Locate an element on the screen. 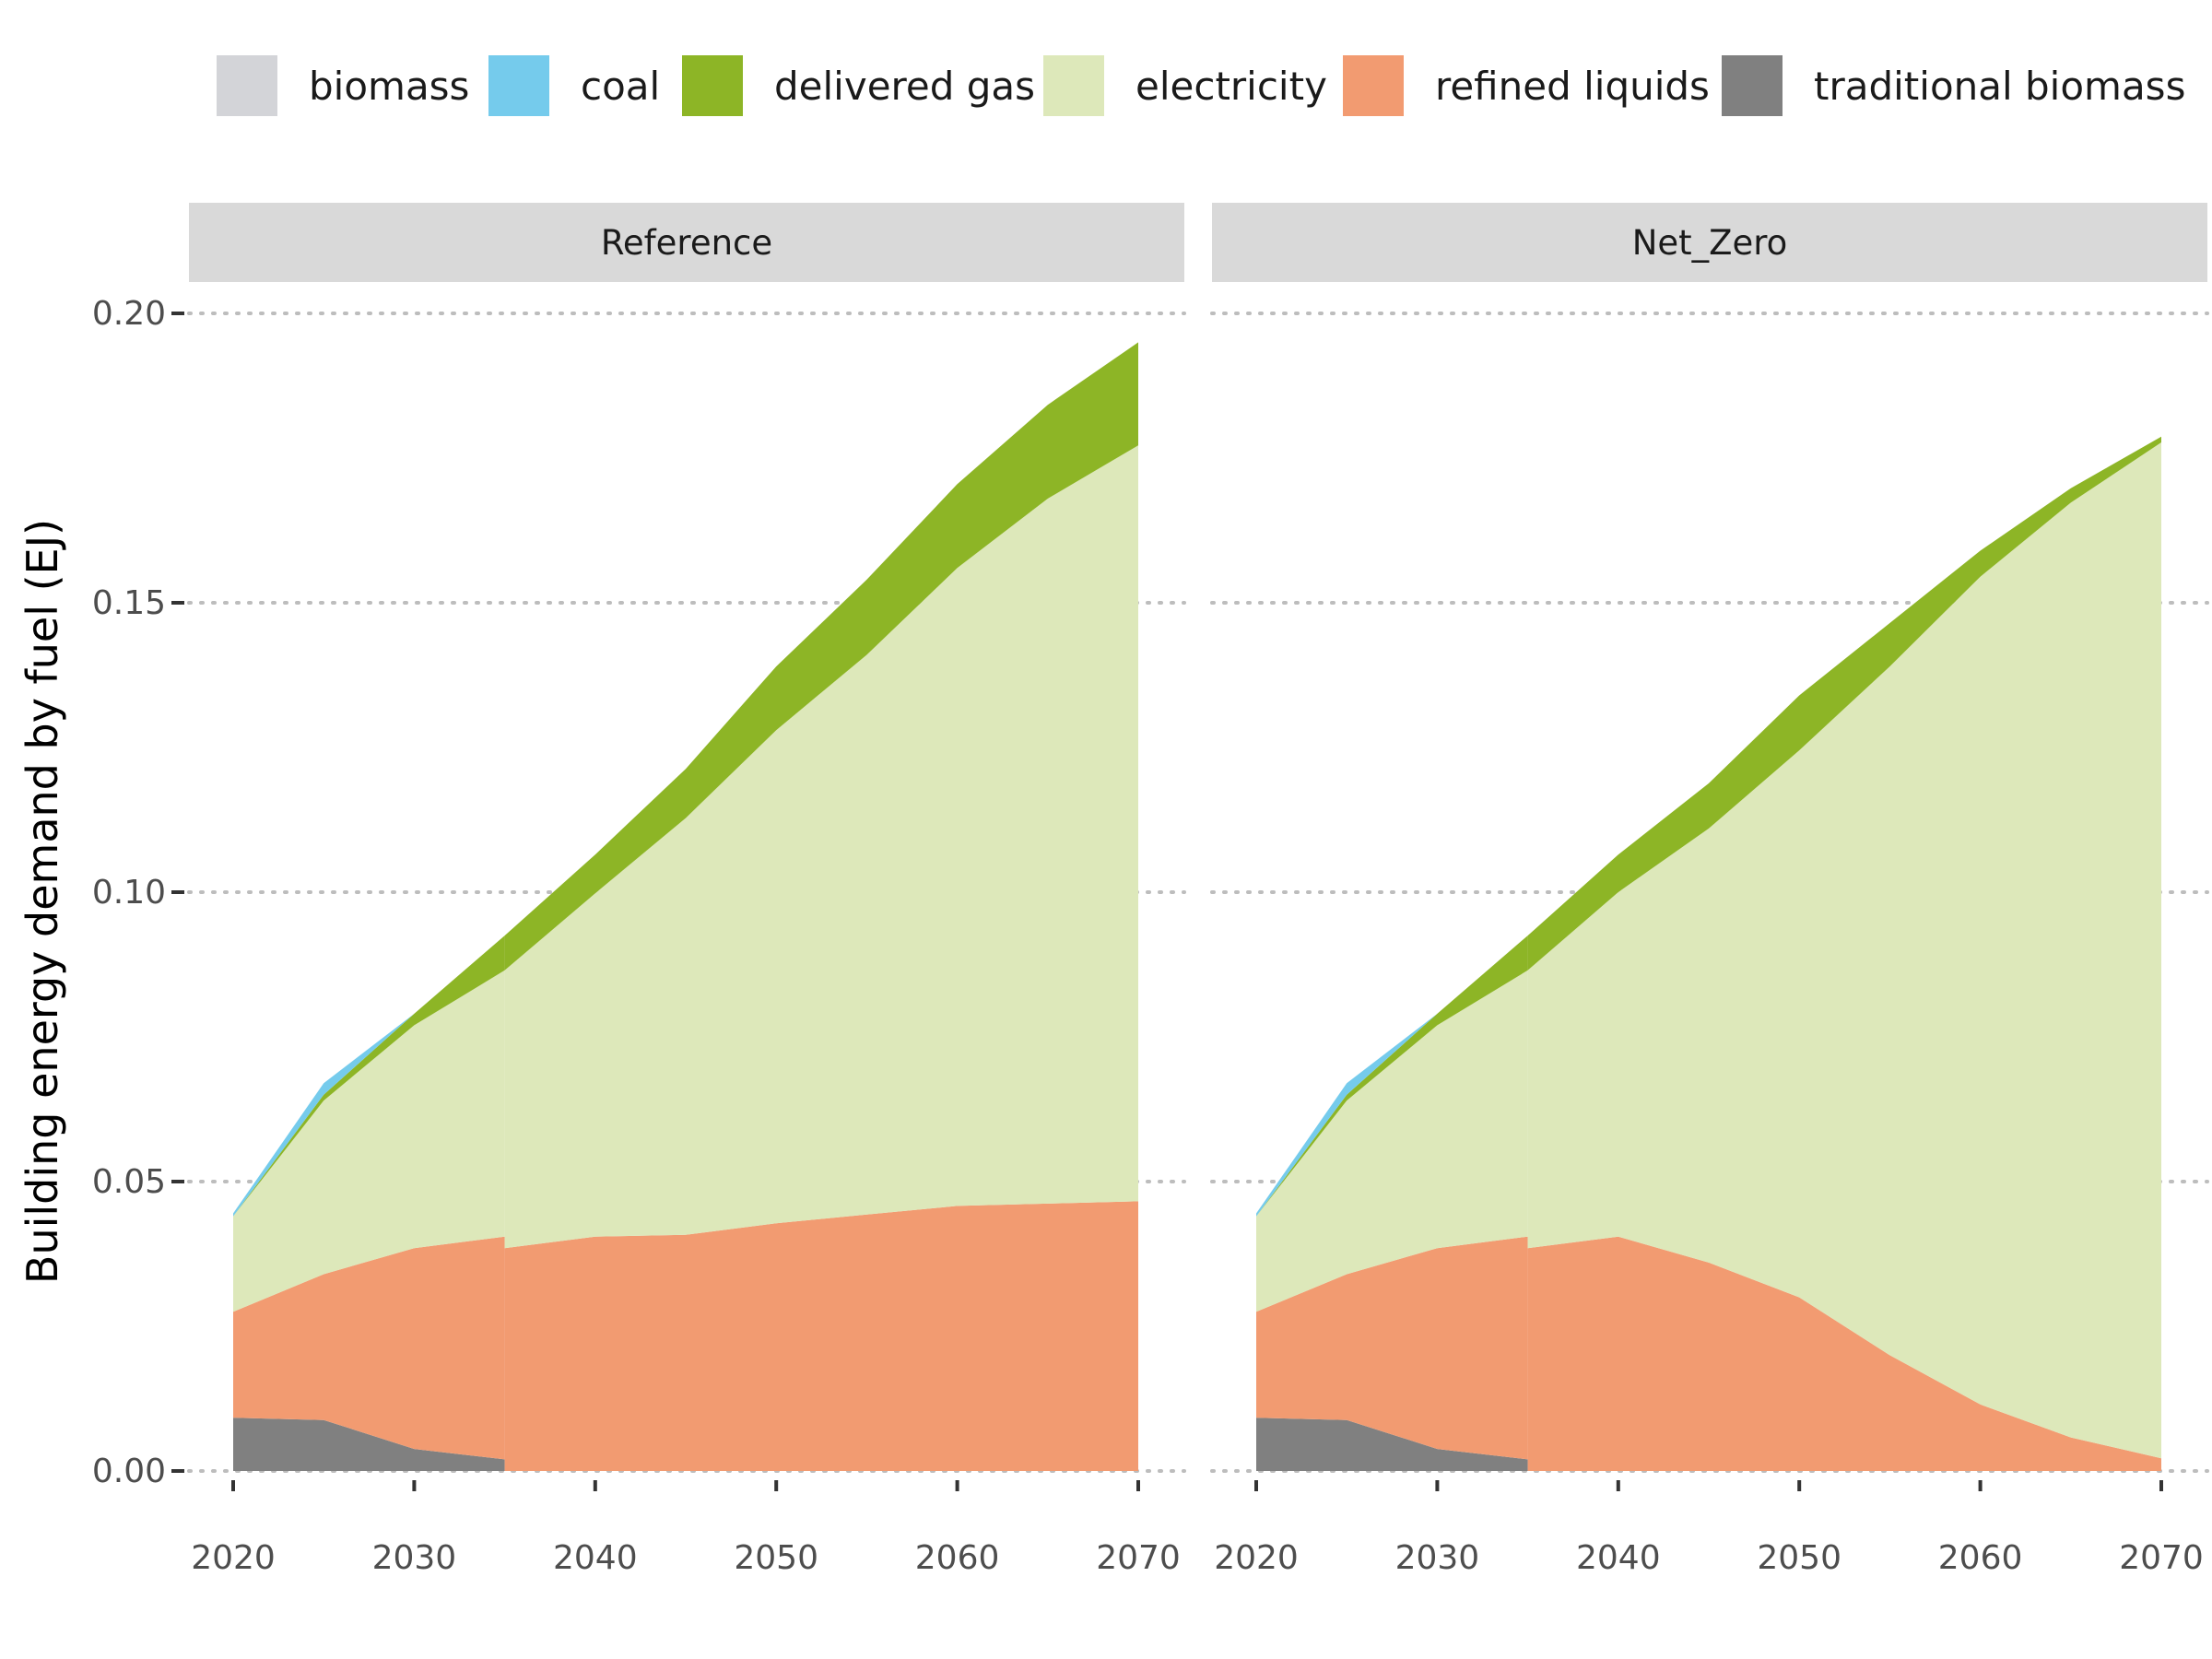 The width and height of the screenshot is (2212, 1659). area-delivered-gas-reference-seg1 is located at coordinates (369, 1076).